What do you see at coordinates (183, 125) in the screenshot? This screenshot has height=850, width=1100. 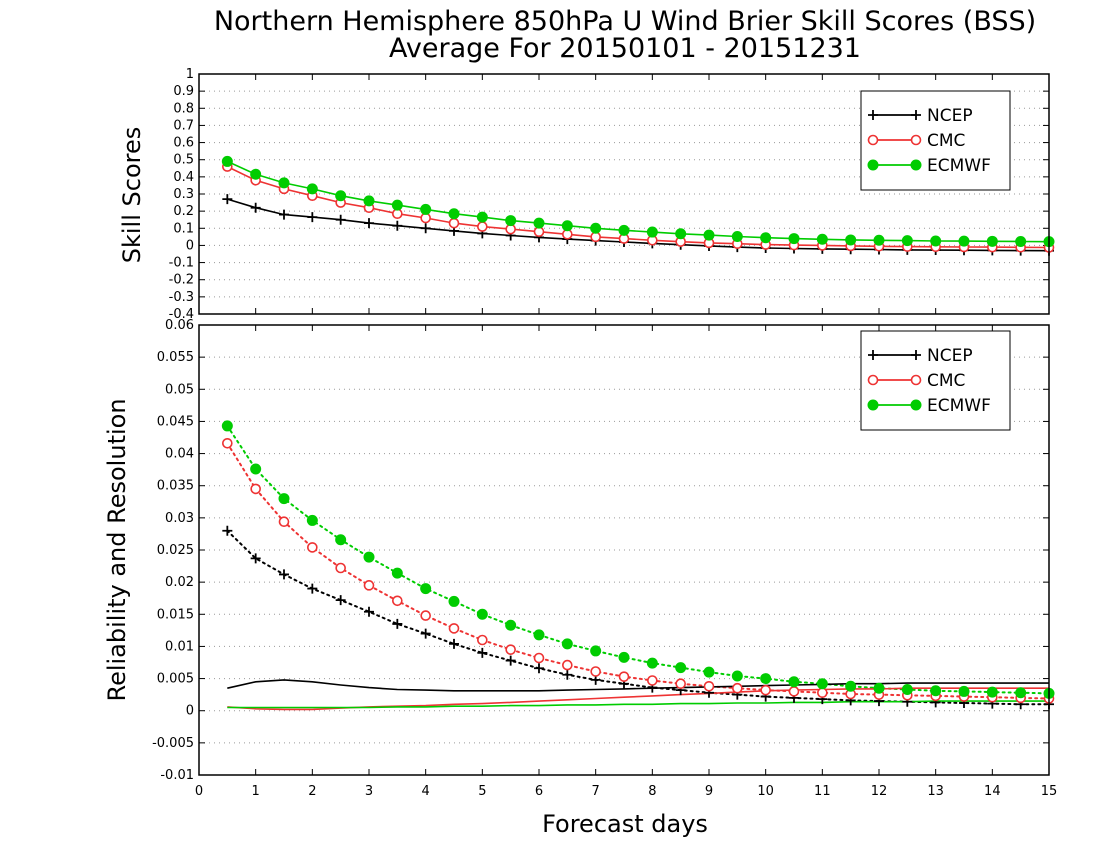 I see `y-tick-label: 0.7` at bounding box center [183, 125].